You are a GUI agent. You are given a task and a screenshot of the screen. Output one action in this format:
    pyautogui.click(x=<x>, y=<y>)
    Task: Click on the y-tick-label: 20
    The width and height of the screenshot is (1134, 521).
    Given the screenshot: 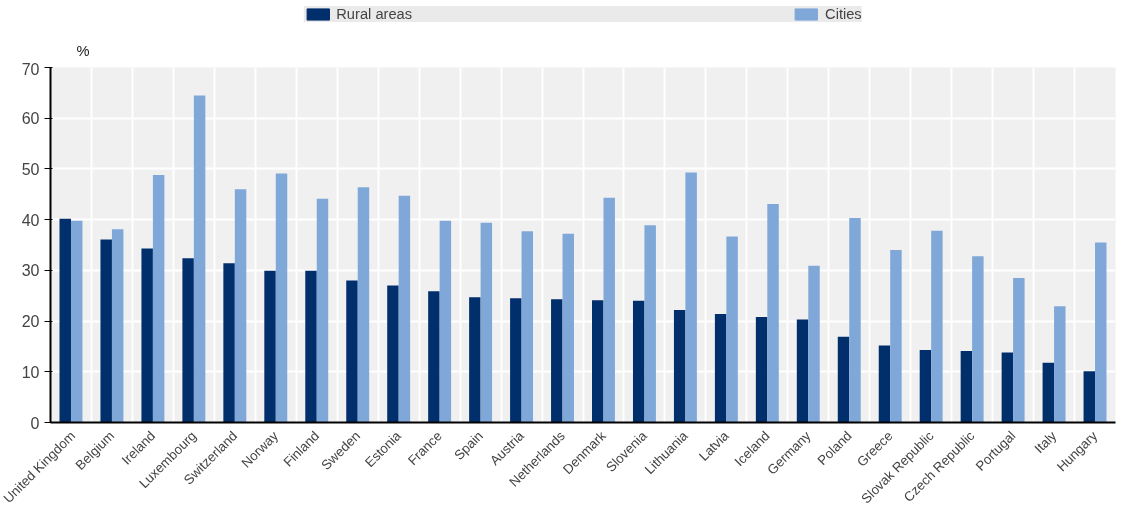 What is the action you would take?
    pyautogui.click(x=30, y=322)
    